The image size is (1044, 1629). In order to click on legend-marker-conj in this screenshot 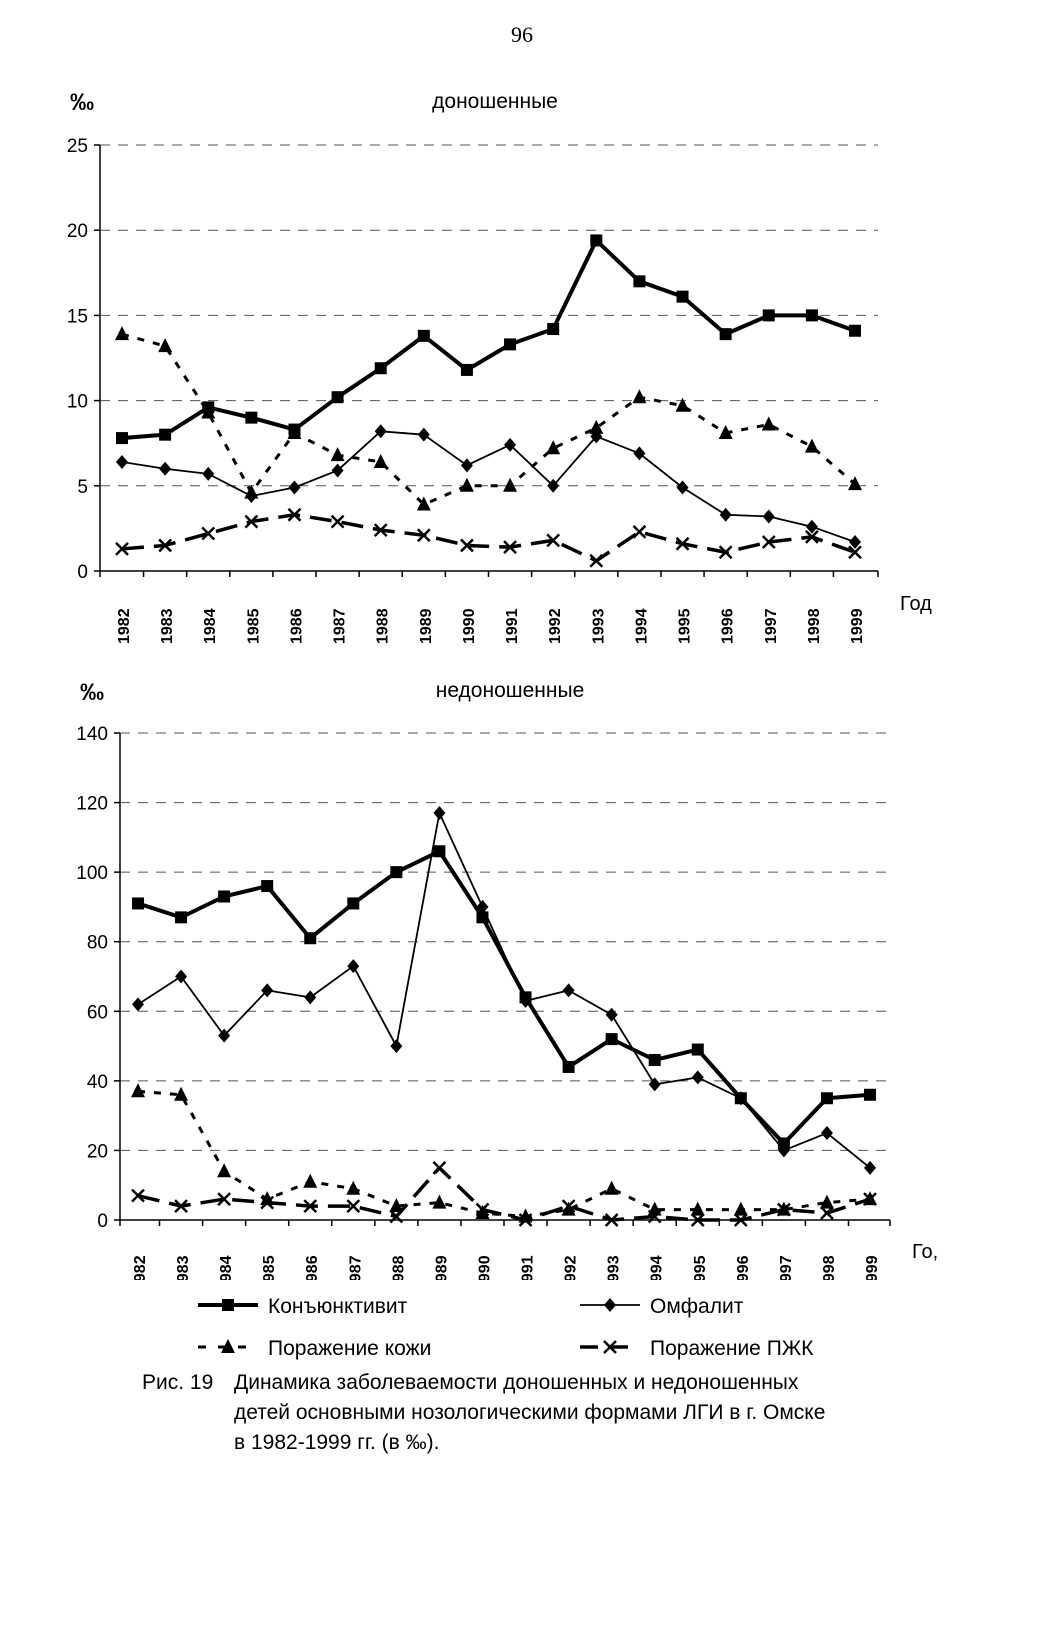, I will do `click(228, 1305)`.